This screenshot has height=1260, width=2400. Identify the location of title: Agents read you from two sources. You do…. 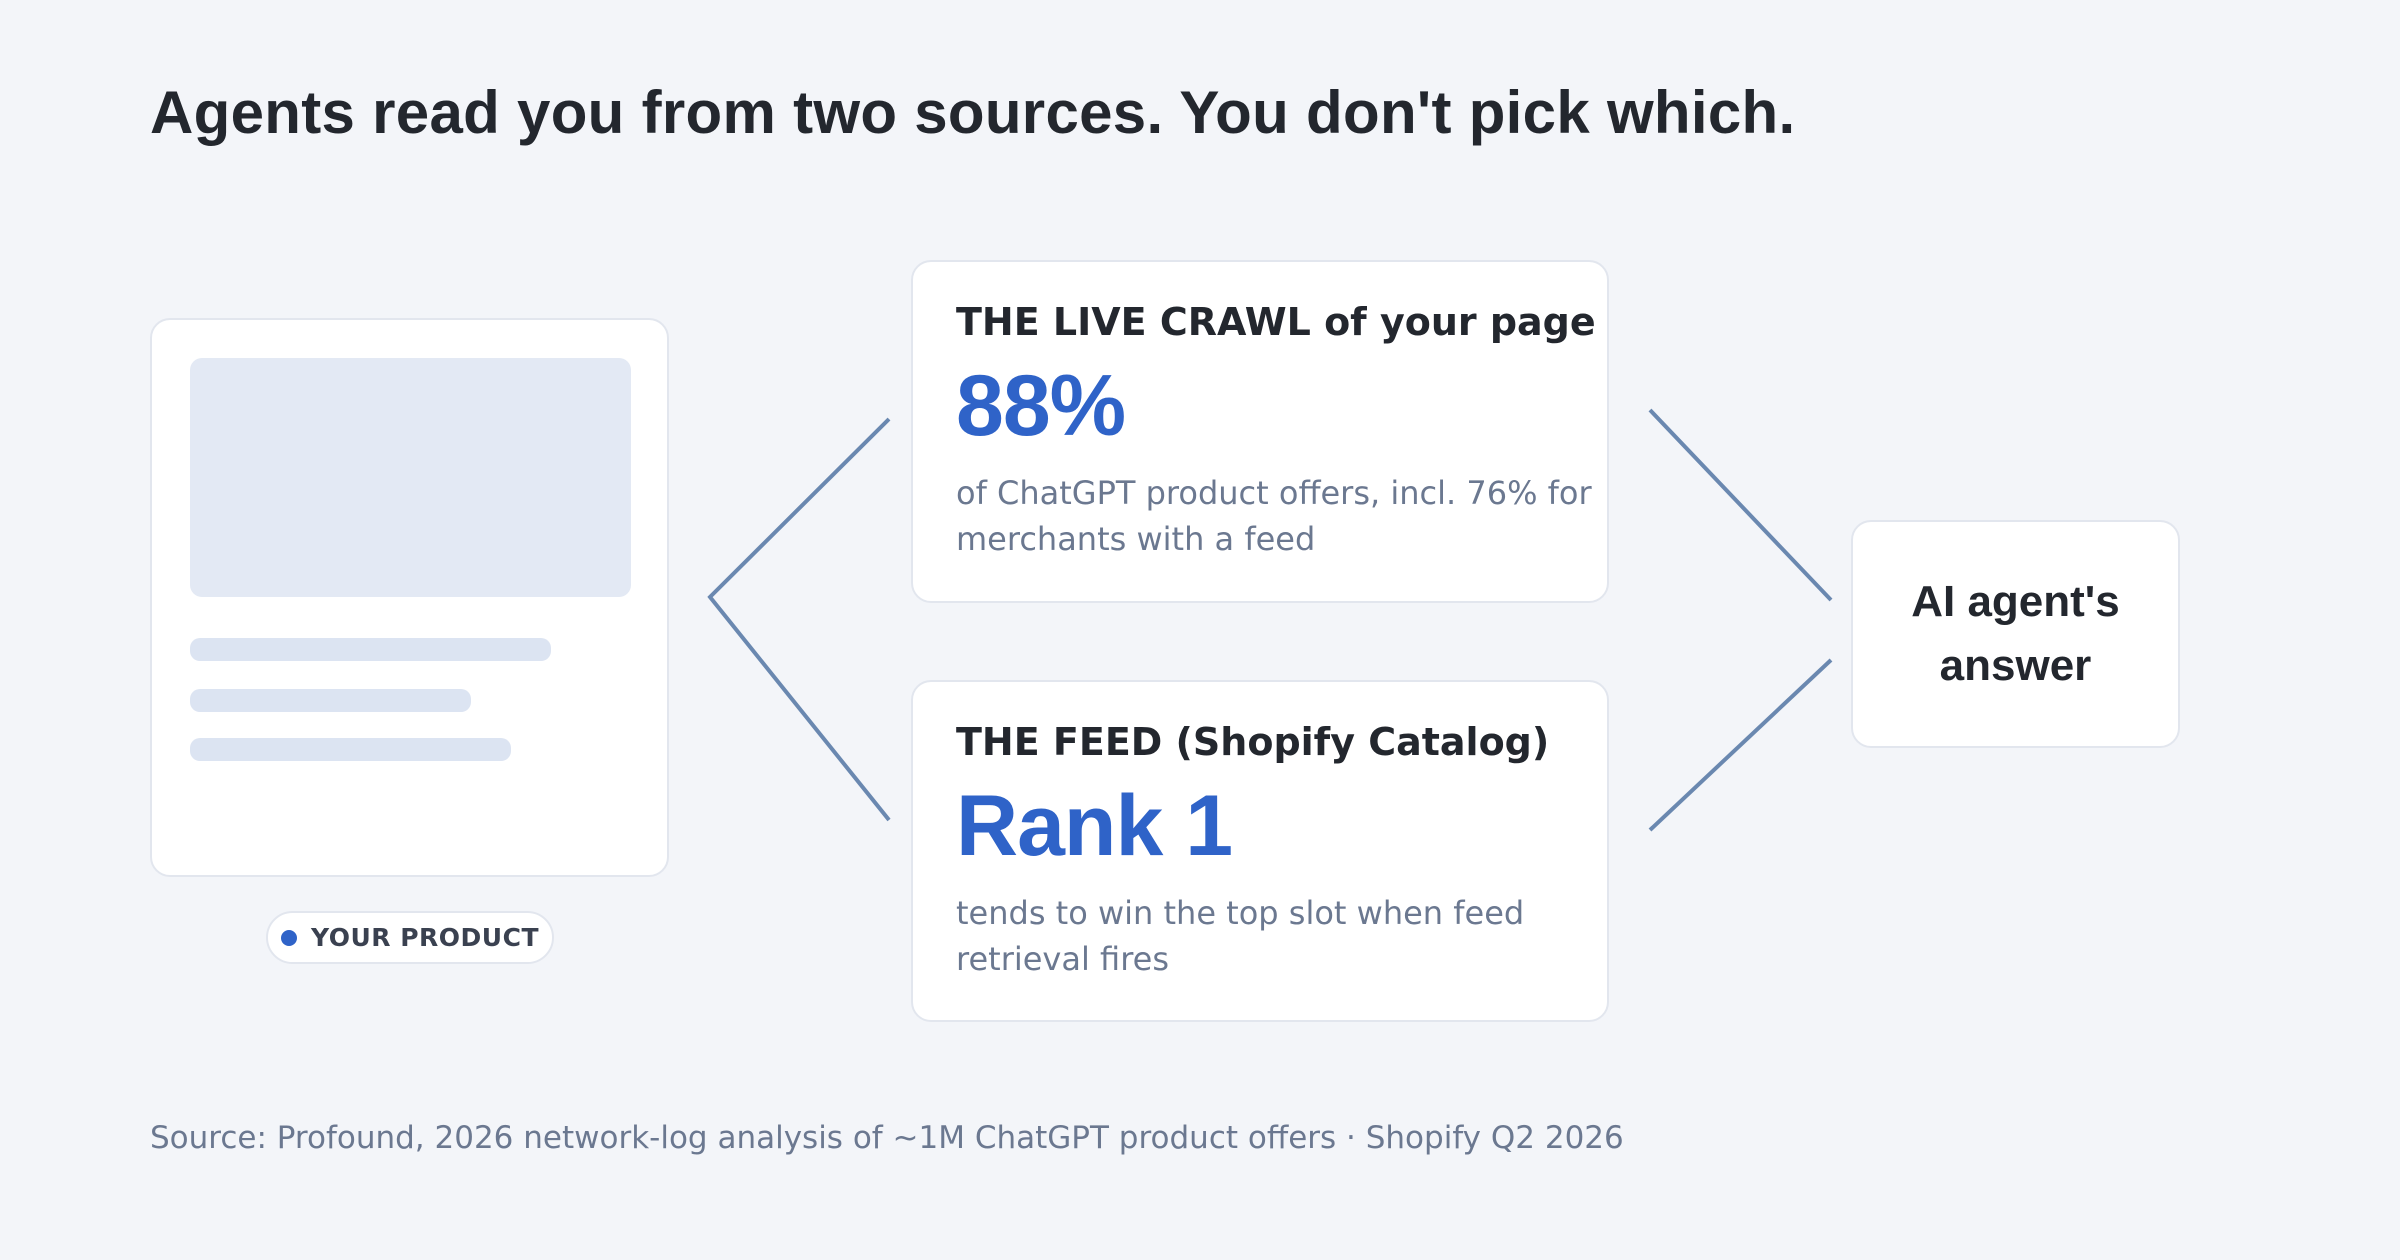
(973, 112).